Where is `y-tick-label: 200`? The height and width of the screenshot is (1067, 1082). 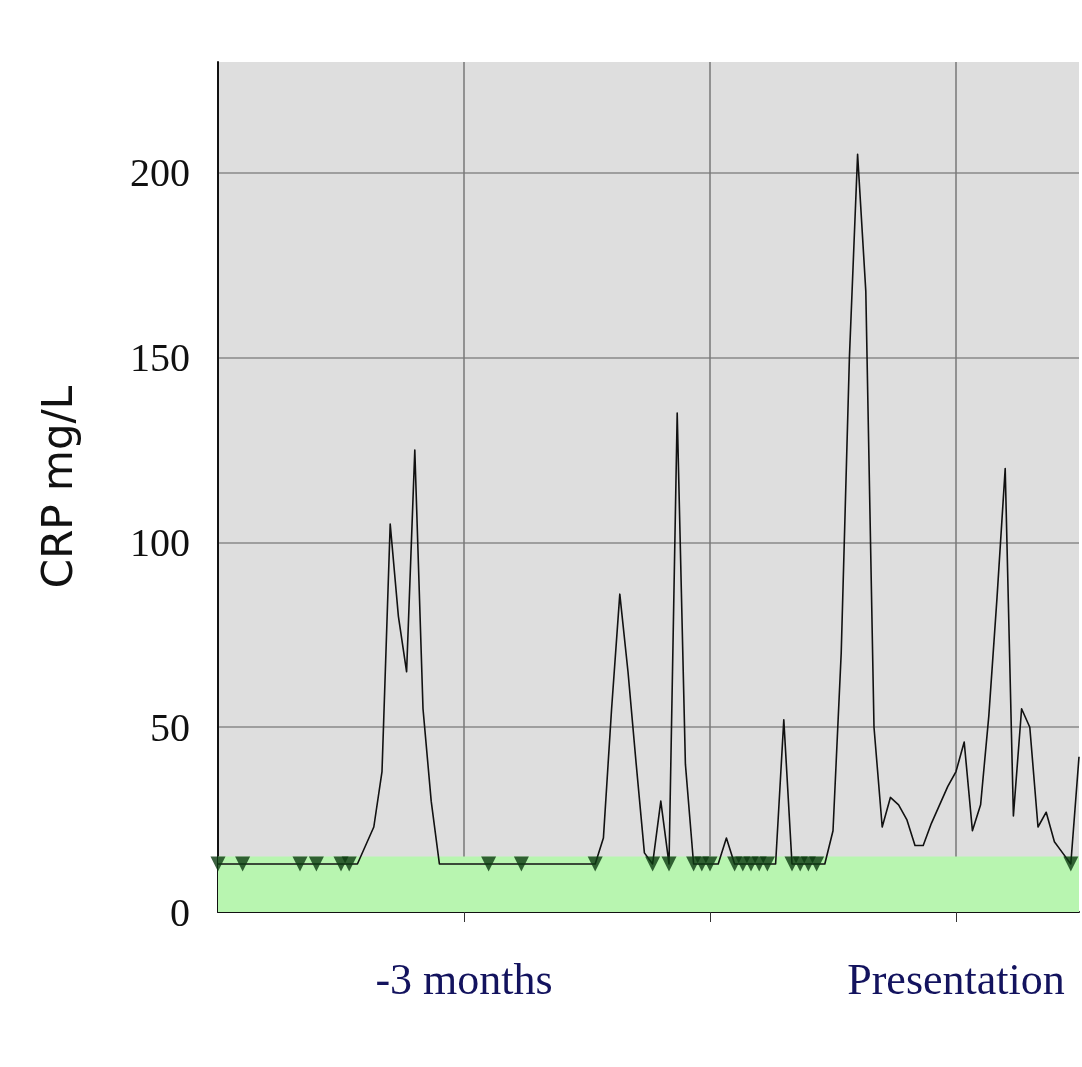
y-tick-label: 200 is located at coordinates (160, 173).